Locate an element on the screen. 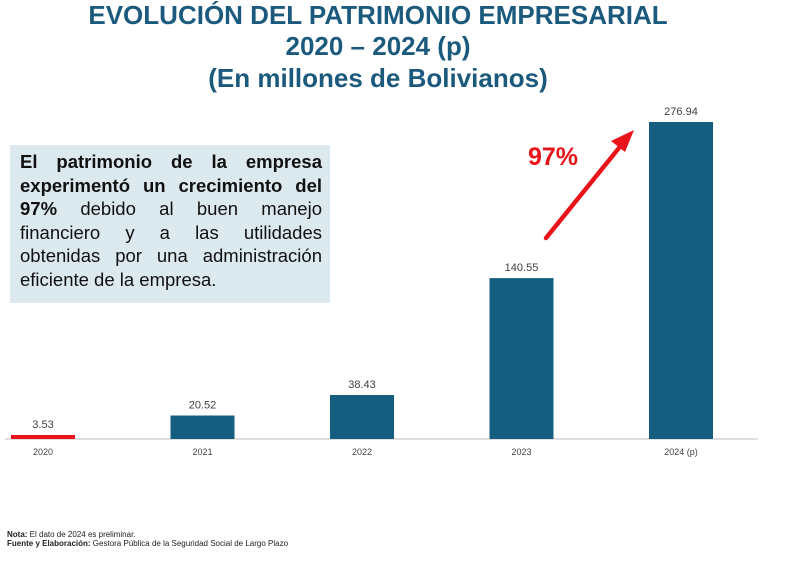 Image resolution: width=793 pixels, height=566 pixels. bar-2021 is located at coordinates (202, 427).